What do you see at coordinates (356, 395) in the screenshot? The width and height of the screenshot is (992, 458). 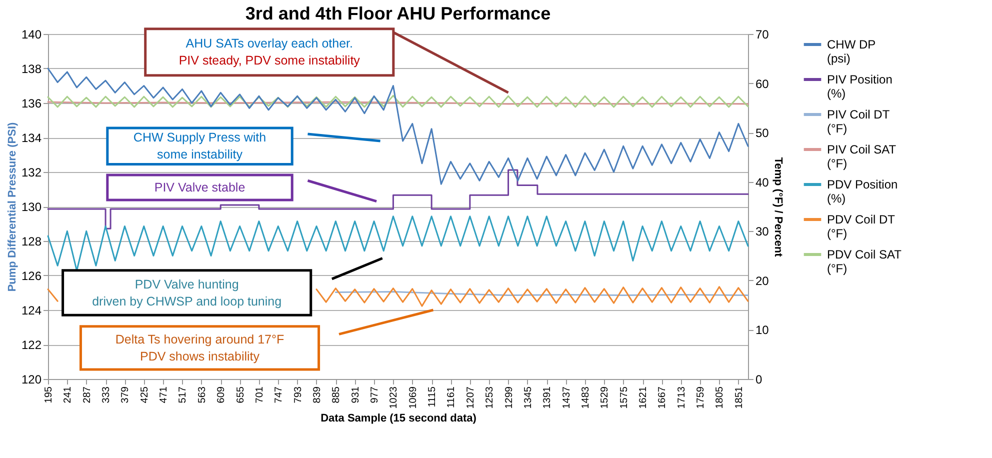 I see `x-tick-label: 931` at bounding box center [356, 395].